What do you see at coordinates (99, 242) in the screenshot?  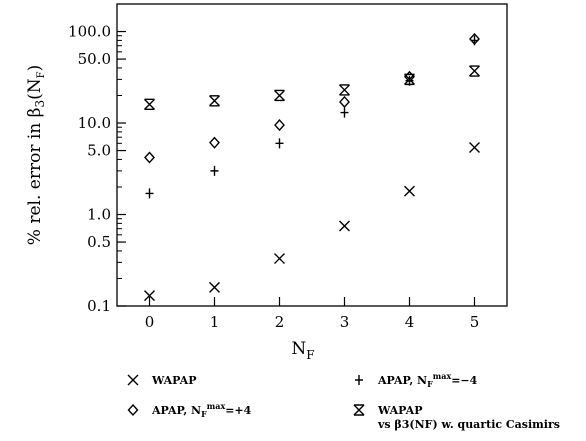 I see `y-tick-label: 0.5` at bounding box center [99, 242].